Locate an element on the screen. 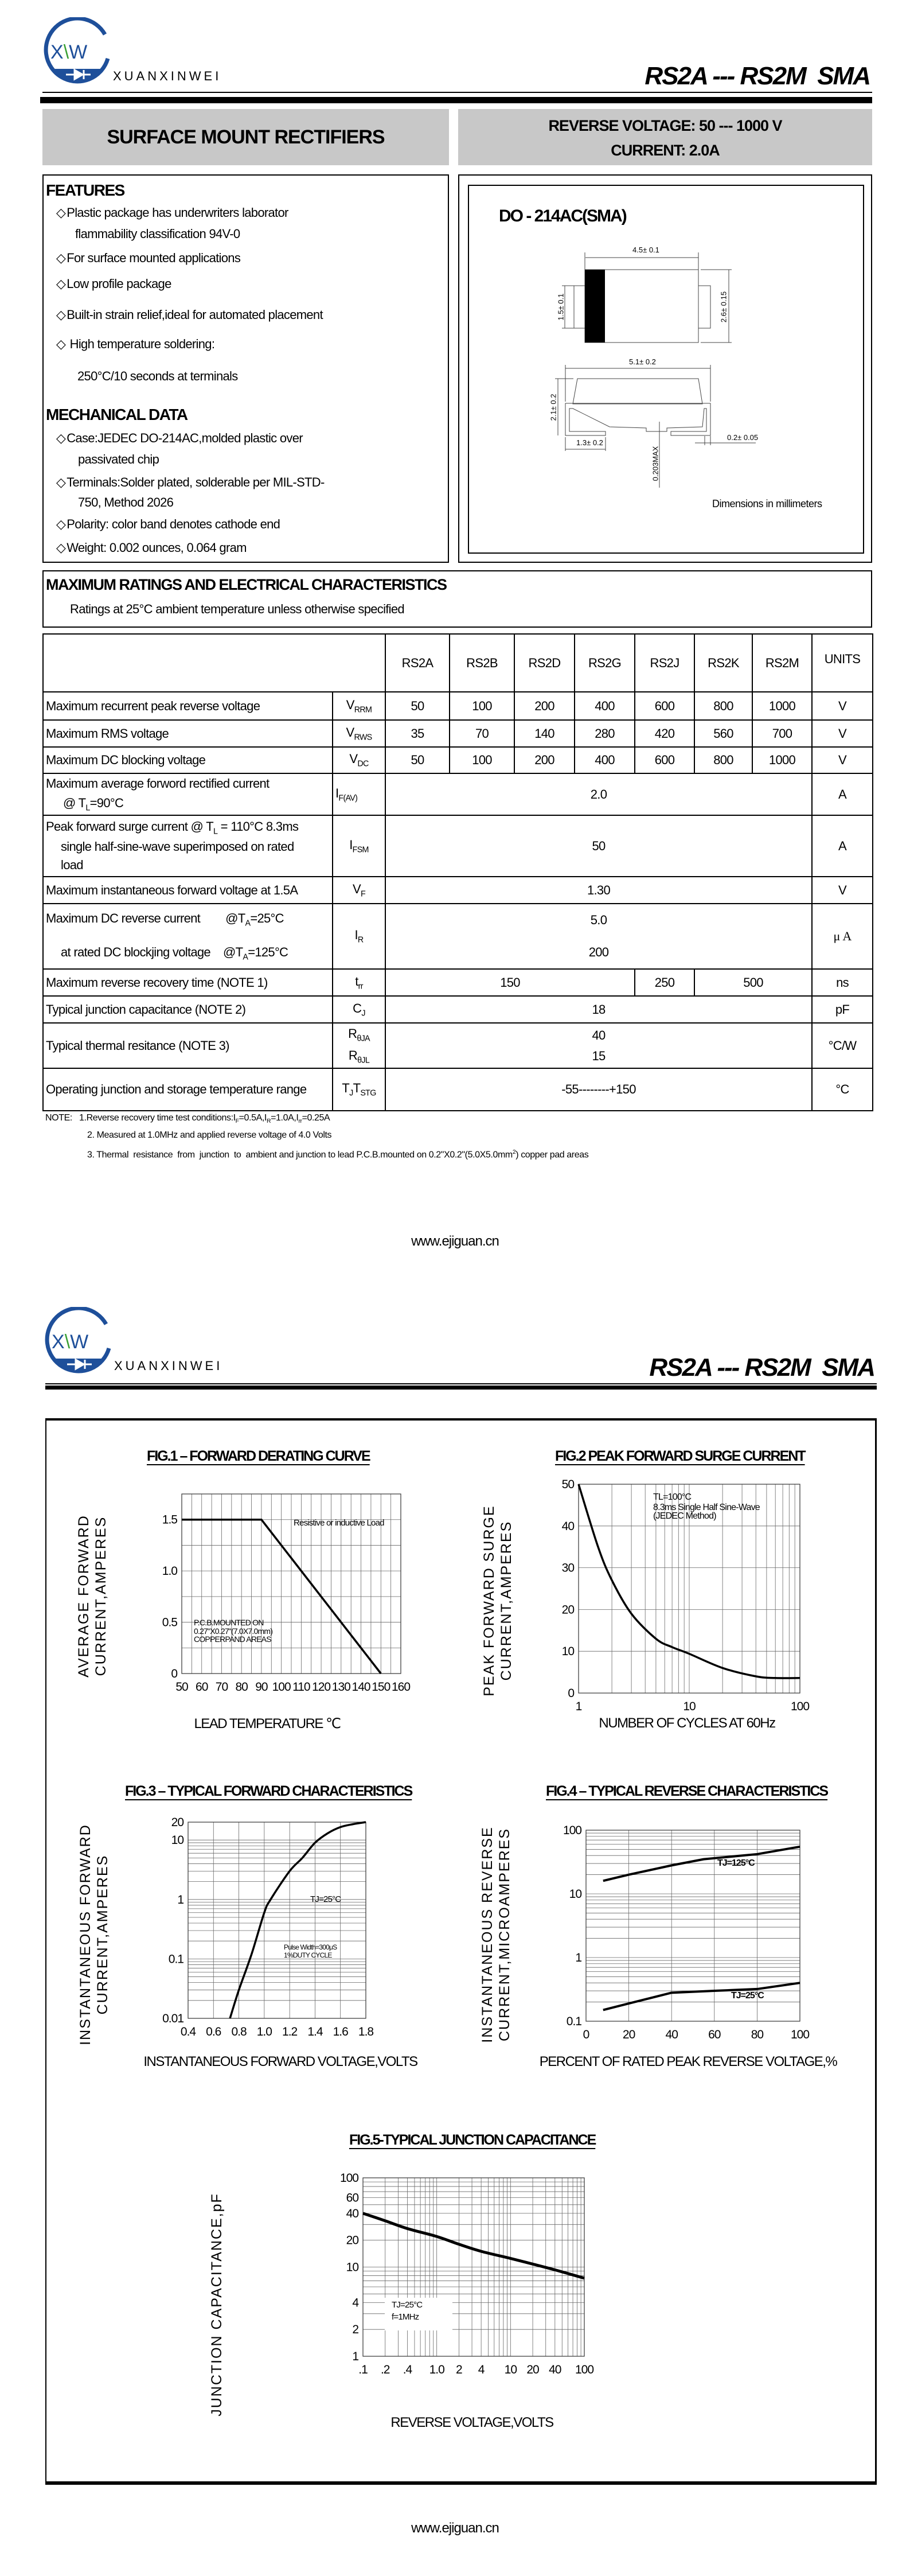 Image resolution: width=910 pixels, height=2576 pixels. fig2-annotation: 8.3ms Single Half Sine-Wave is located at coordinates (706, 1507).